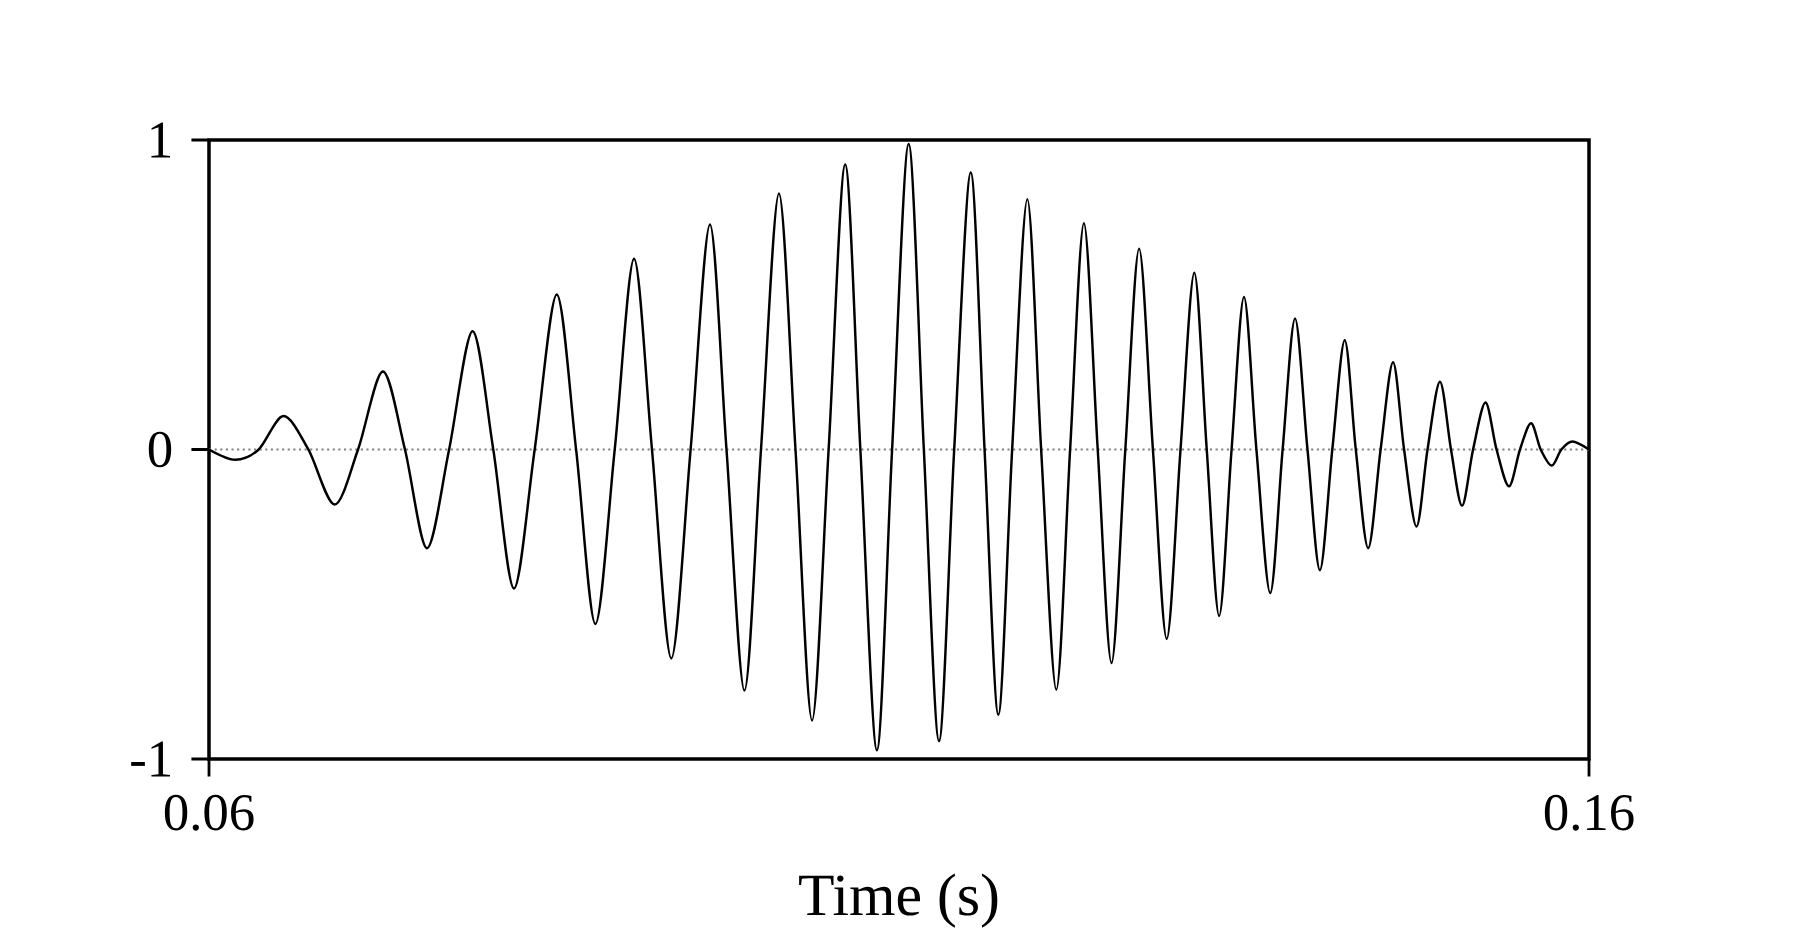 Image resolution: width=1800 pixels, height=945 pixels. I want to click on x-tick-label: 0.06, so click(209, 812).